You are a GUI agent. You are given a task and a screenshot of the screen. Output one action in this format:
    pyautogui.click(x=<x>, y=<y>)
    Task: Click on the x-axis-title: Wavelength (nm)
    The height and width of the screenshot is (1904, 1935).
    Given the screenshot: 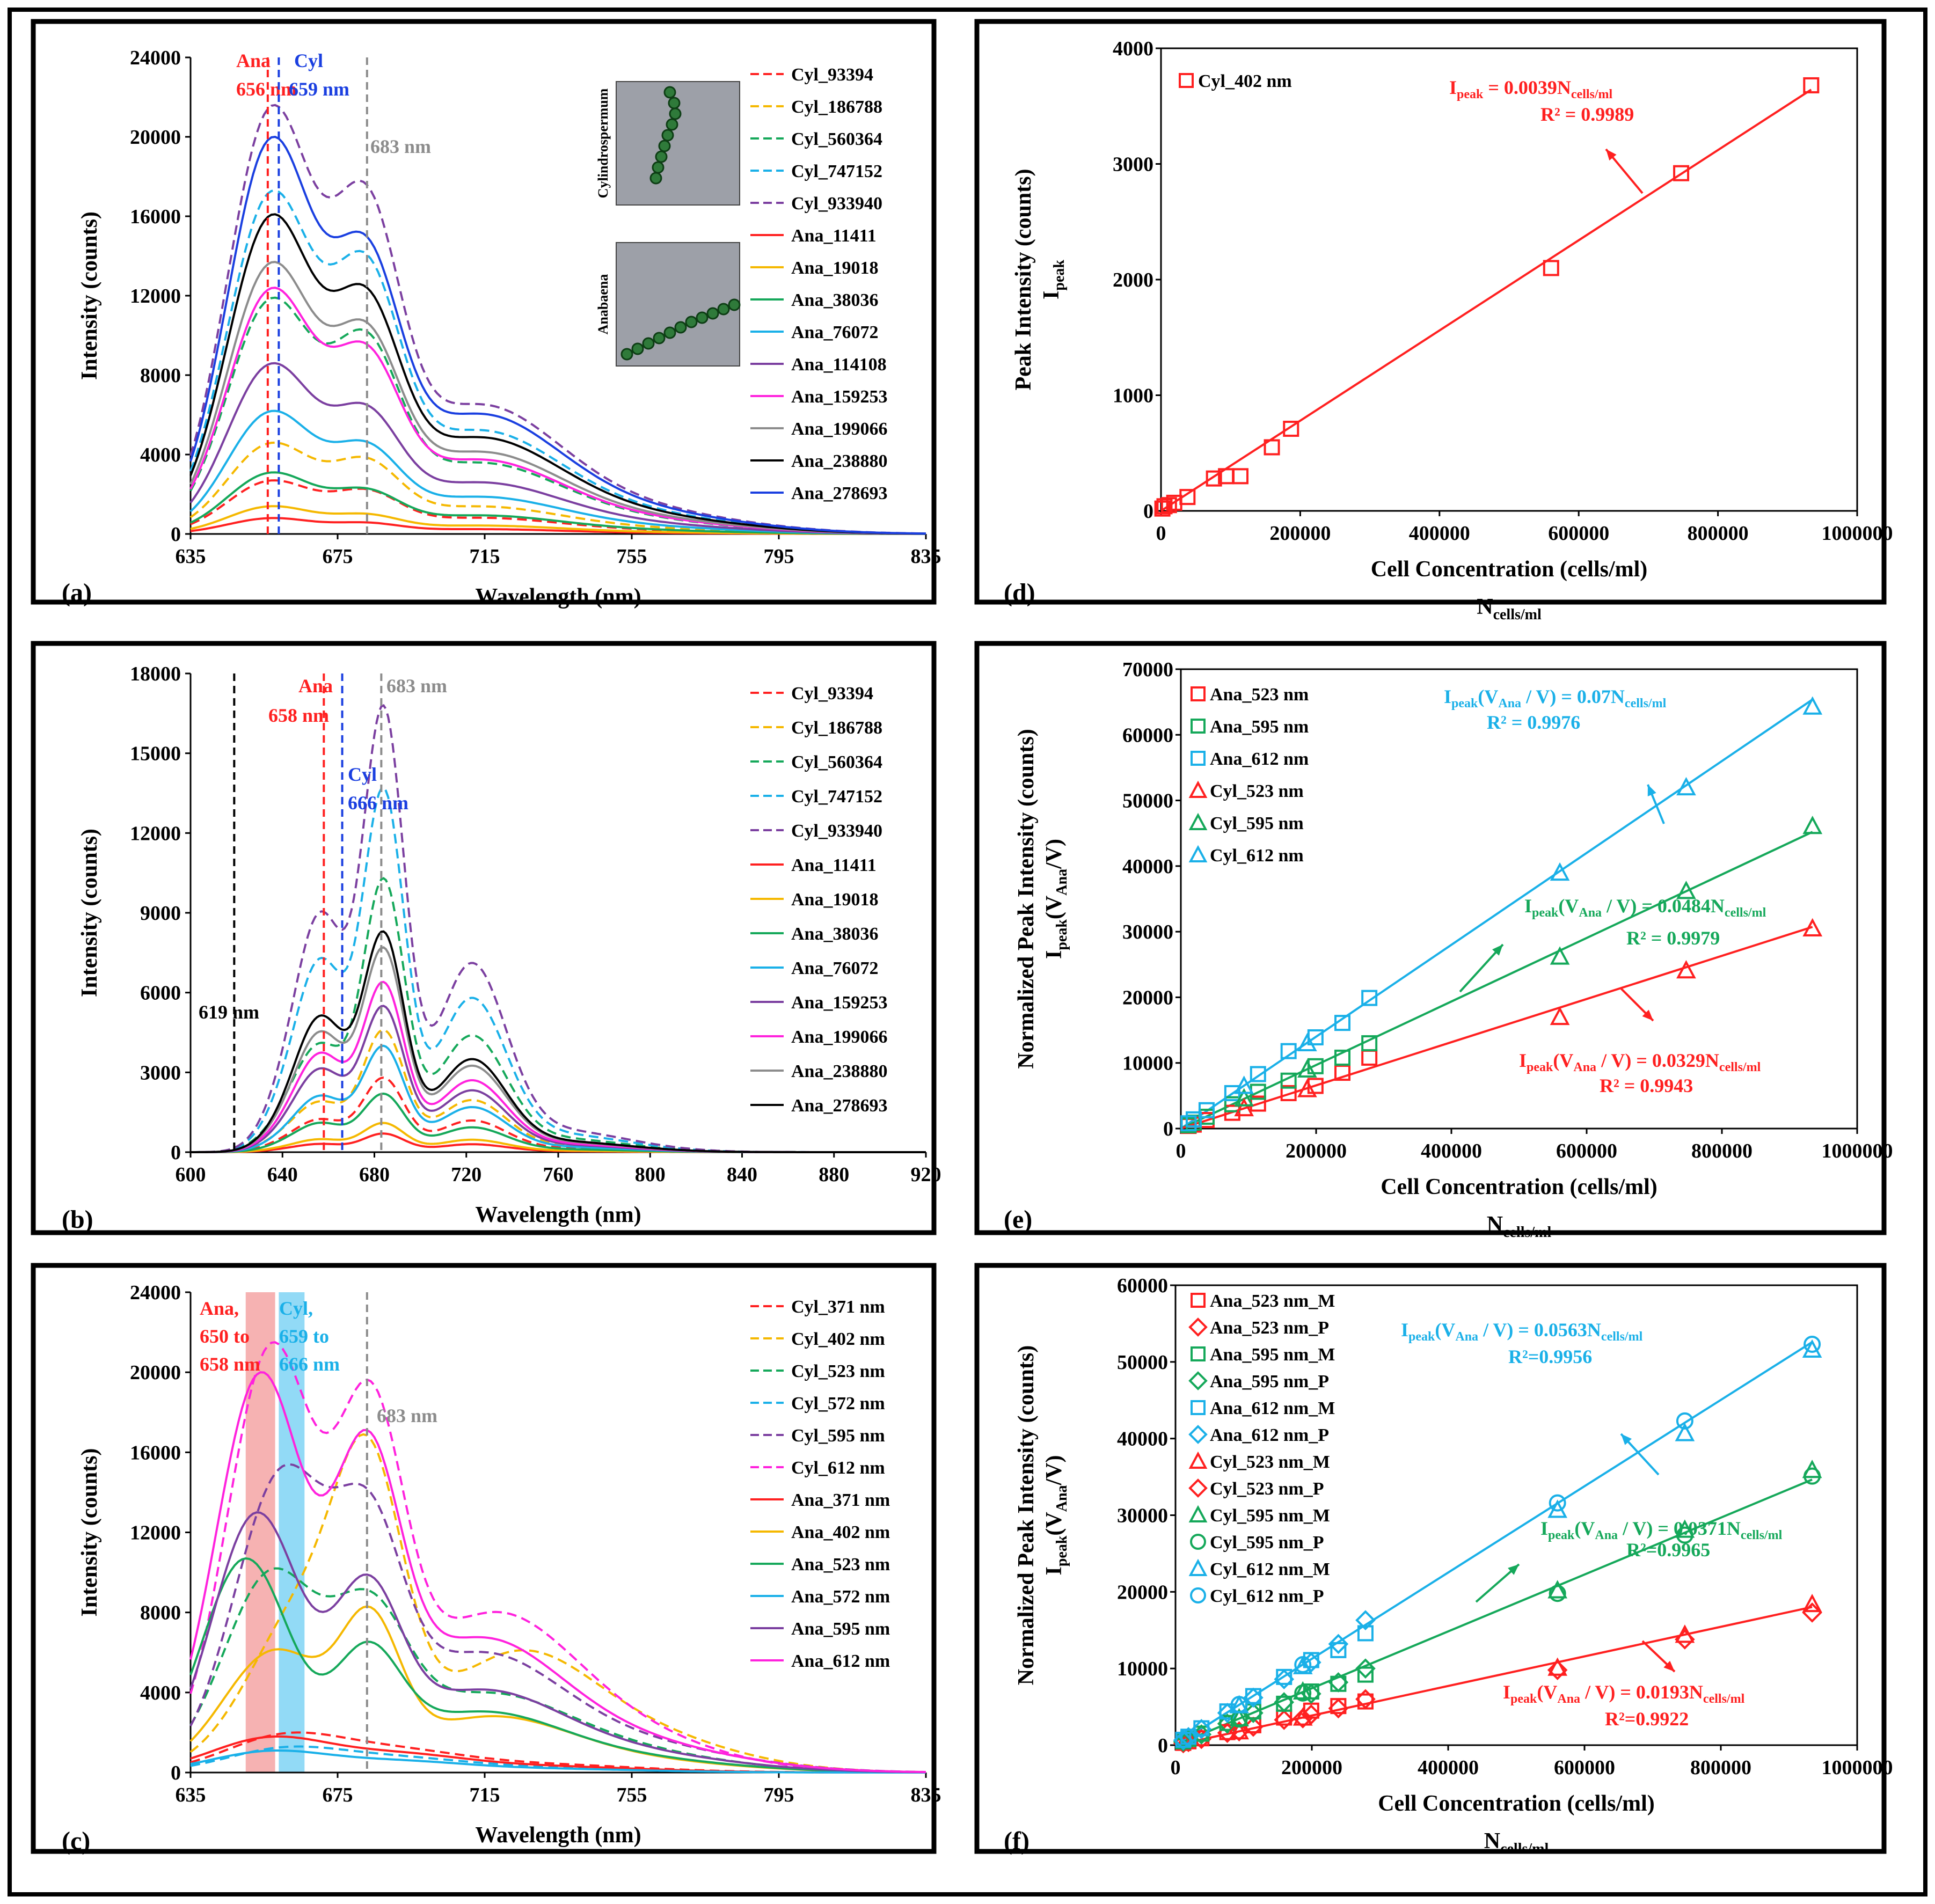 What is the action you would take?
    pyautogui.click(x=558, y=1215)
    